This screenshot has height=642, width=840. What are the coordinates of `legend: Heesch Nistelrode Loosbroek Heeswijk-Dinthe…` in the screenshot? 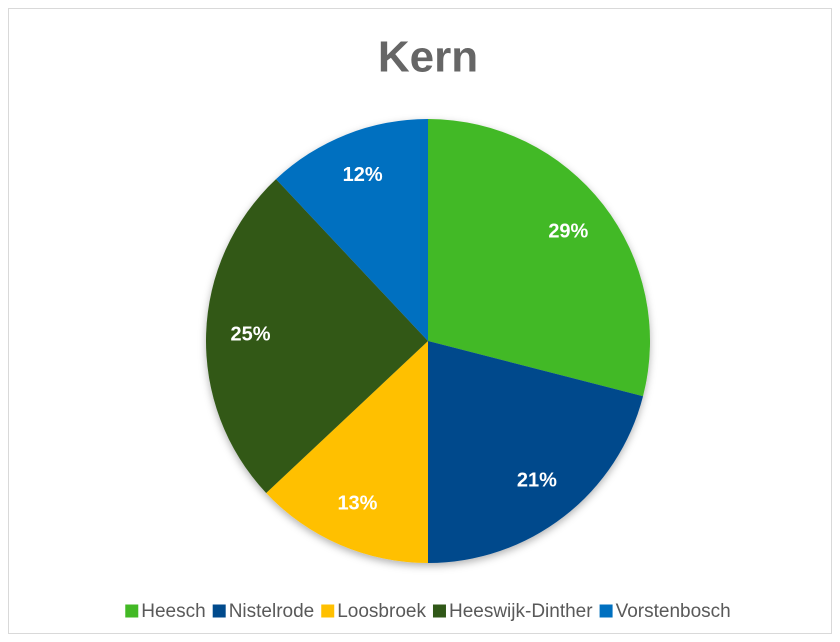 It's located at (428, 611).